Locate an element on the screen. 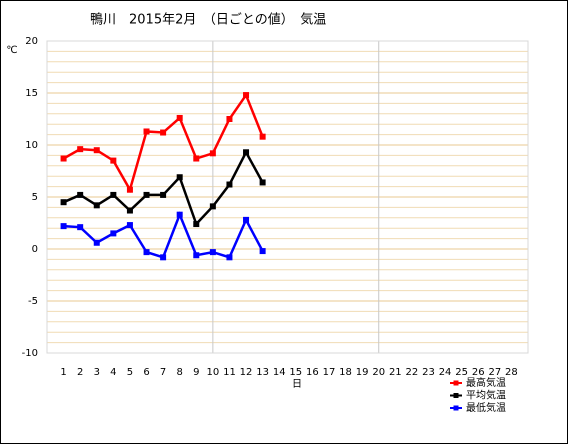 This screenshot has width=569, height=445. x-tick-label: 4 is located at coordinates (113, 372).